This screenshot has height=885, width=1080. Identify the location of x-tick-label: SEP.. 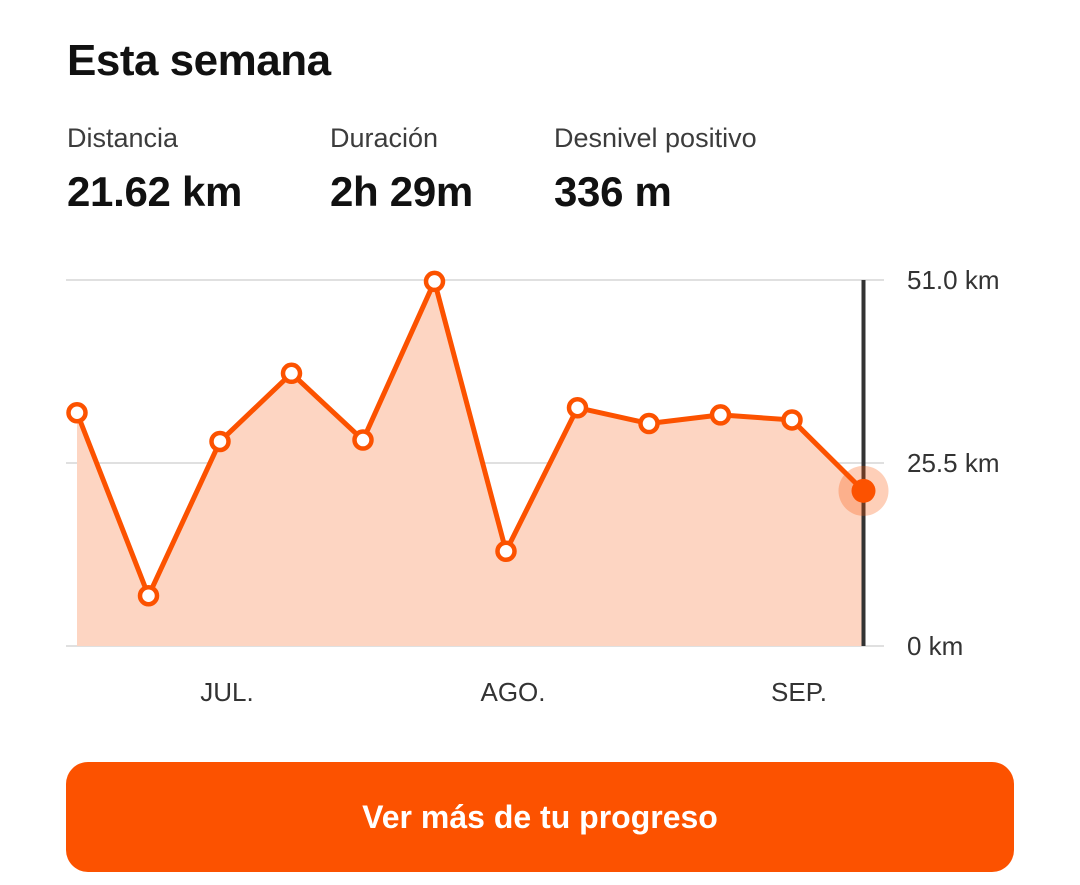
(799, 692).